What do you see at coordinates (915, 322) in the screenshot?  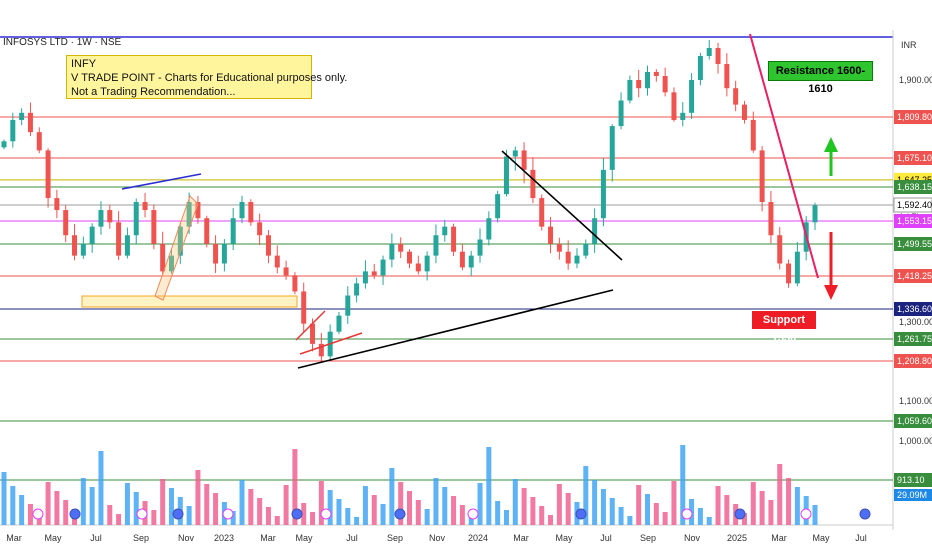 I see `price-tick: 1,300.00` at bounding box center [915, 322].